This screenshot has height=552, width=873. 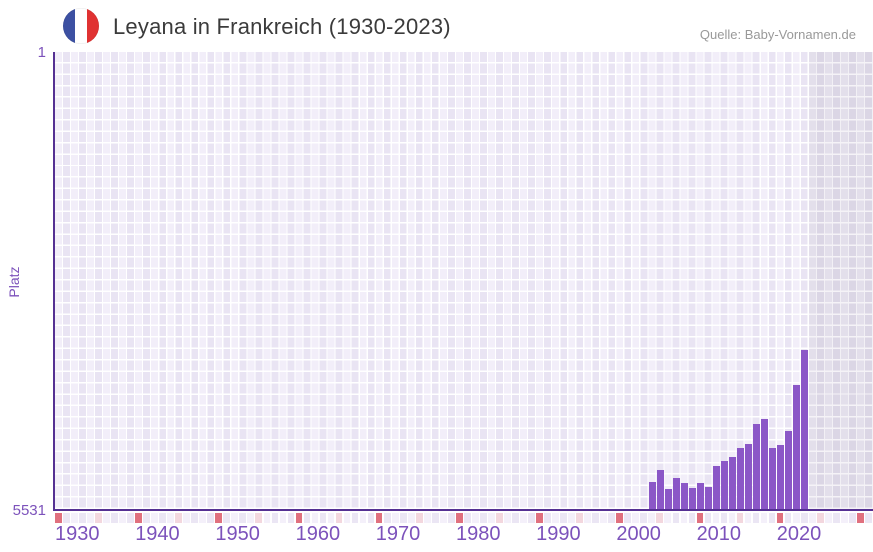 What do you see at coordinates (499, 518) in the screenshot?
I see `year-tick-cell-1985` at bounding box center [499, 518].